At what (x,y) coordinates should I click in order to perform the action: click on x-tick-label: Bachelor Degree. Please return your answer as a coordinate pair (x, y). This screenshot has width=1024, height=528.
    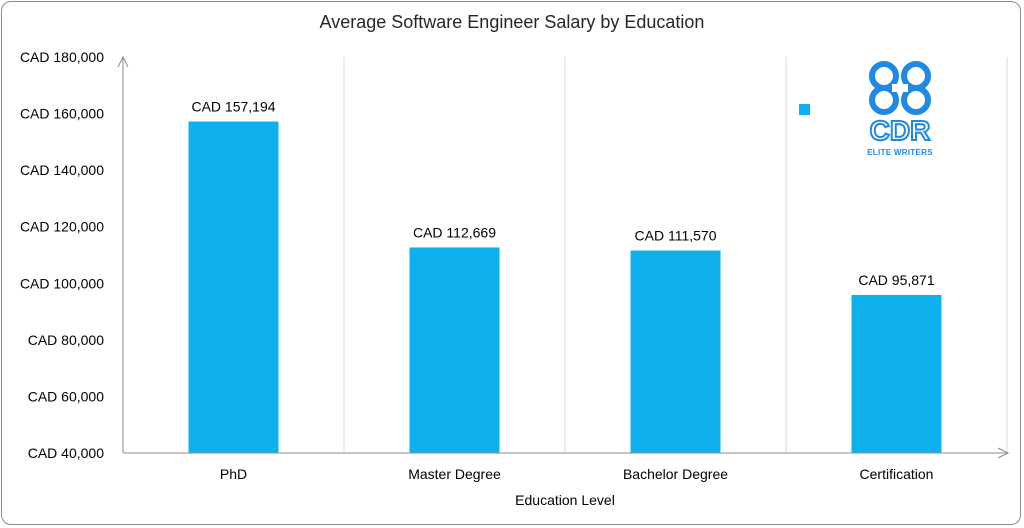
    Looking at the image, I should click on (675, 474).